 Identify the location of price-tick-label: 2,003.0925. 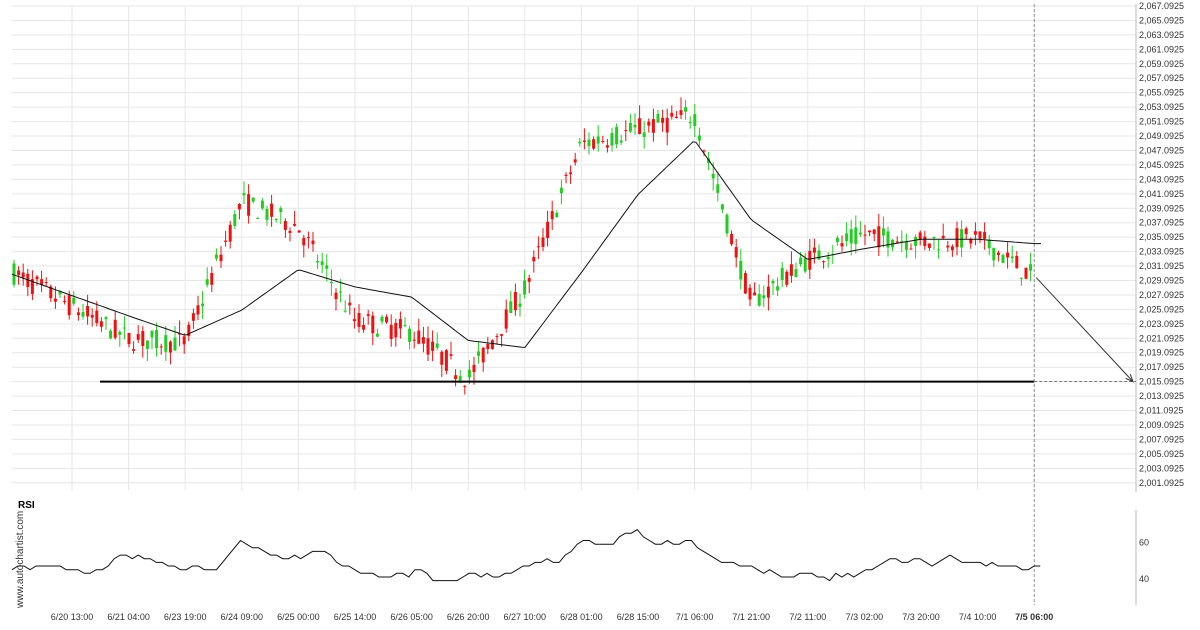
(1161, 468).